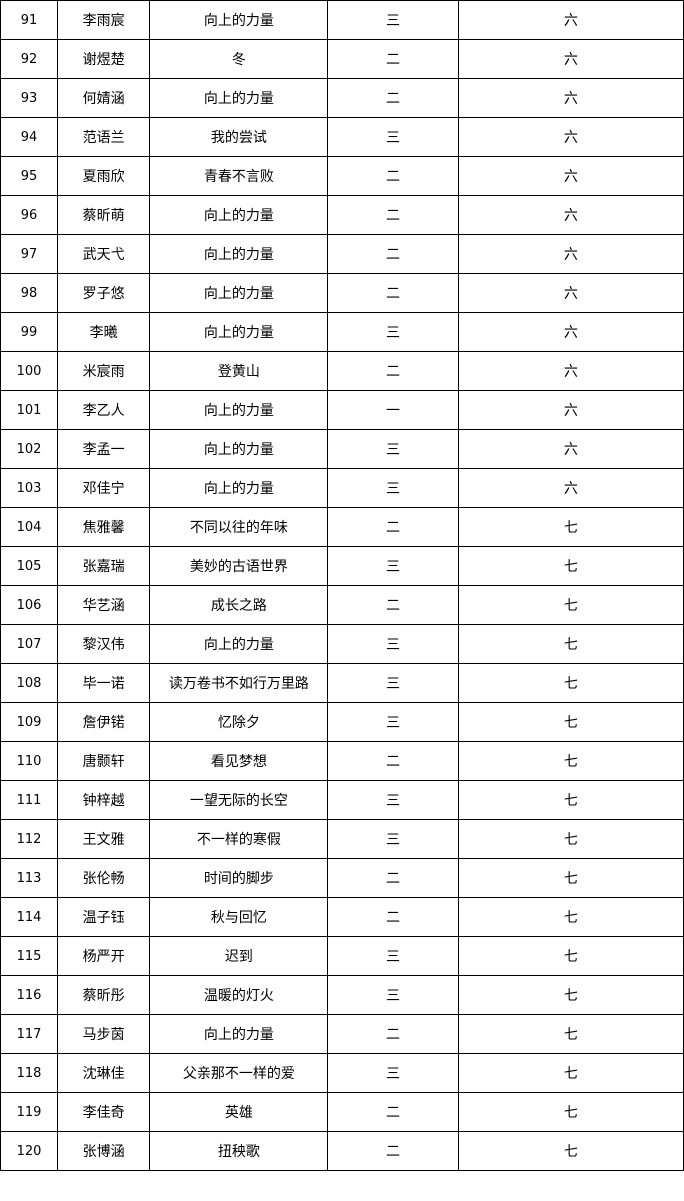 The height and width of the screenshot is (1201, 684). I want to click on row-number-cell: 113, so click(29, 878).